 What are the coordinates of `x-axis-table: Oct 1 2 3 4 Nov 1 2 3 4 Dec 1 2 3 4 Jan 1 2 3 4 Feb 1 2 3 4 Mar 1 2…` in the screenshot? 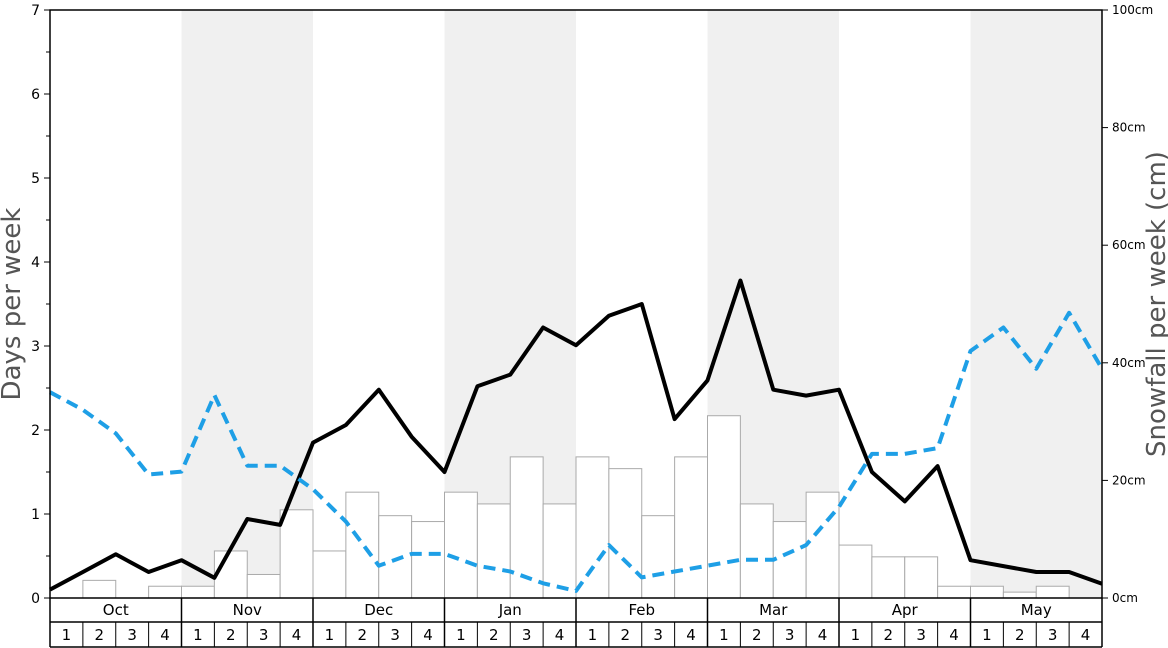 It's located at (576, 623).